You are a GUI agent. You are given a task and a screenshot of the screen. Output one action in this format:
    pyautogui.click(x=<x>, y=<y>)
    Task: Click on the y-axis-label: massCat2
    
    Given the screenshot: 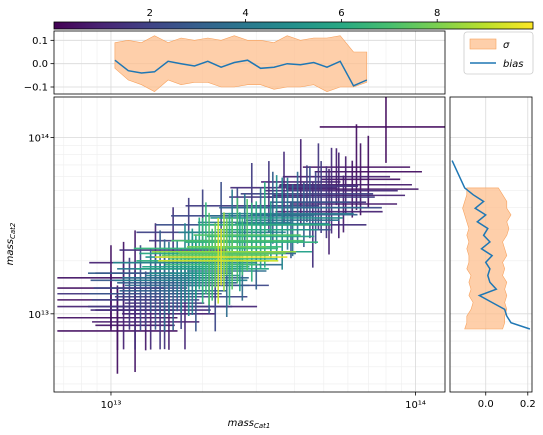 What is the action you would take?
    pyautogui.click(x=11, y=243)
    